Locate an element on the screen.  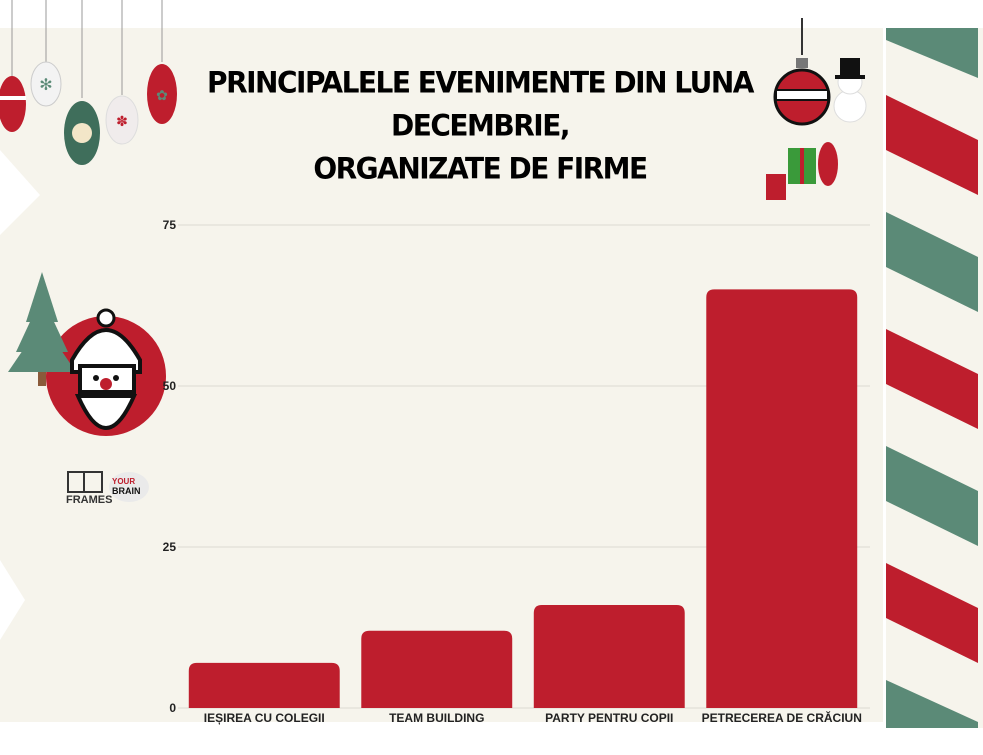
frames-logo-icon: FRAMES is located at coordinates (89, 488).